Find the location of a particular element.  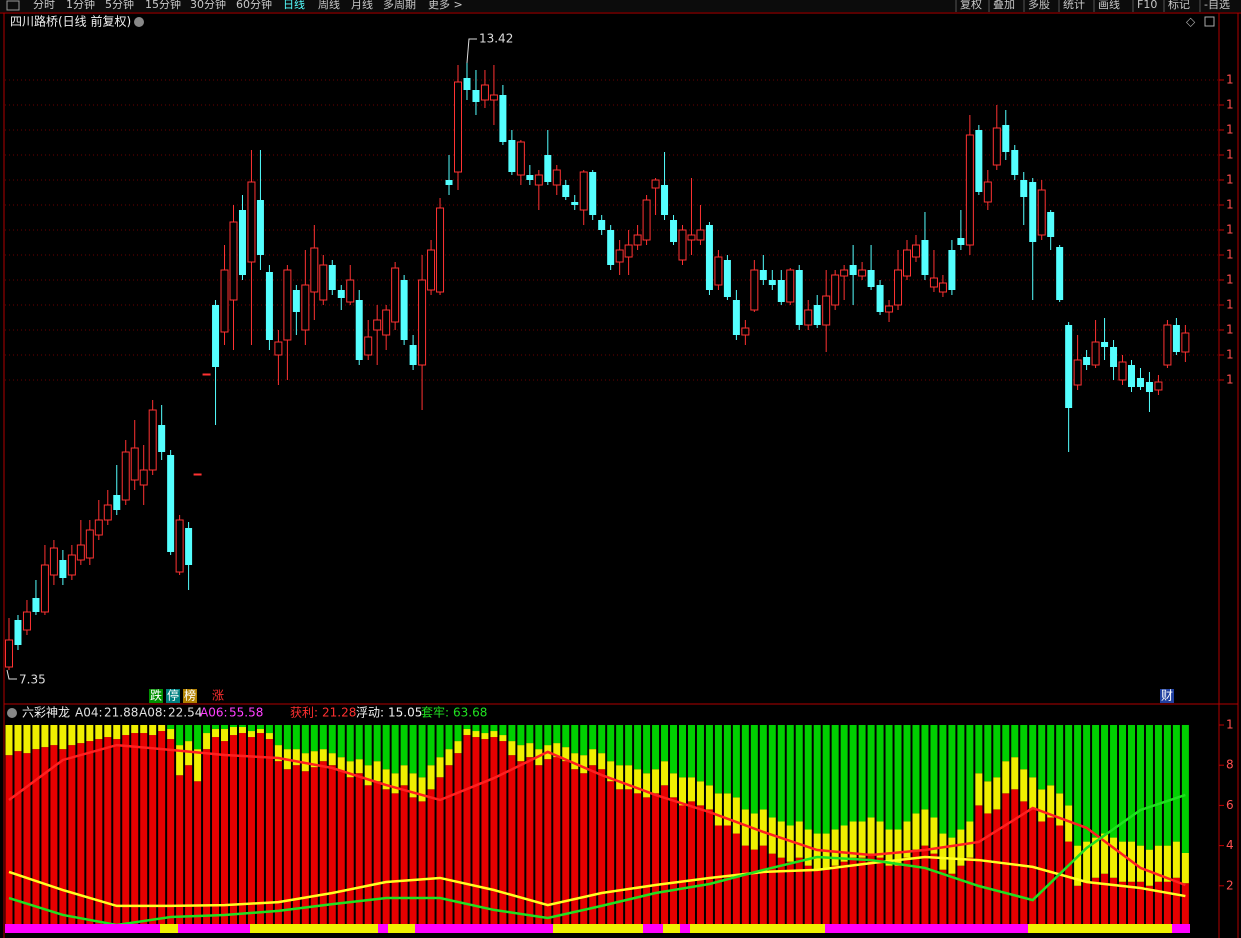

period-button: 5分钟 is located at coordinates (119, 5).